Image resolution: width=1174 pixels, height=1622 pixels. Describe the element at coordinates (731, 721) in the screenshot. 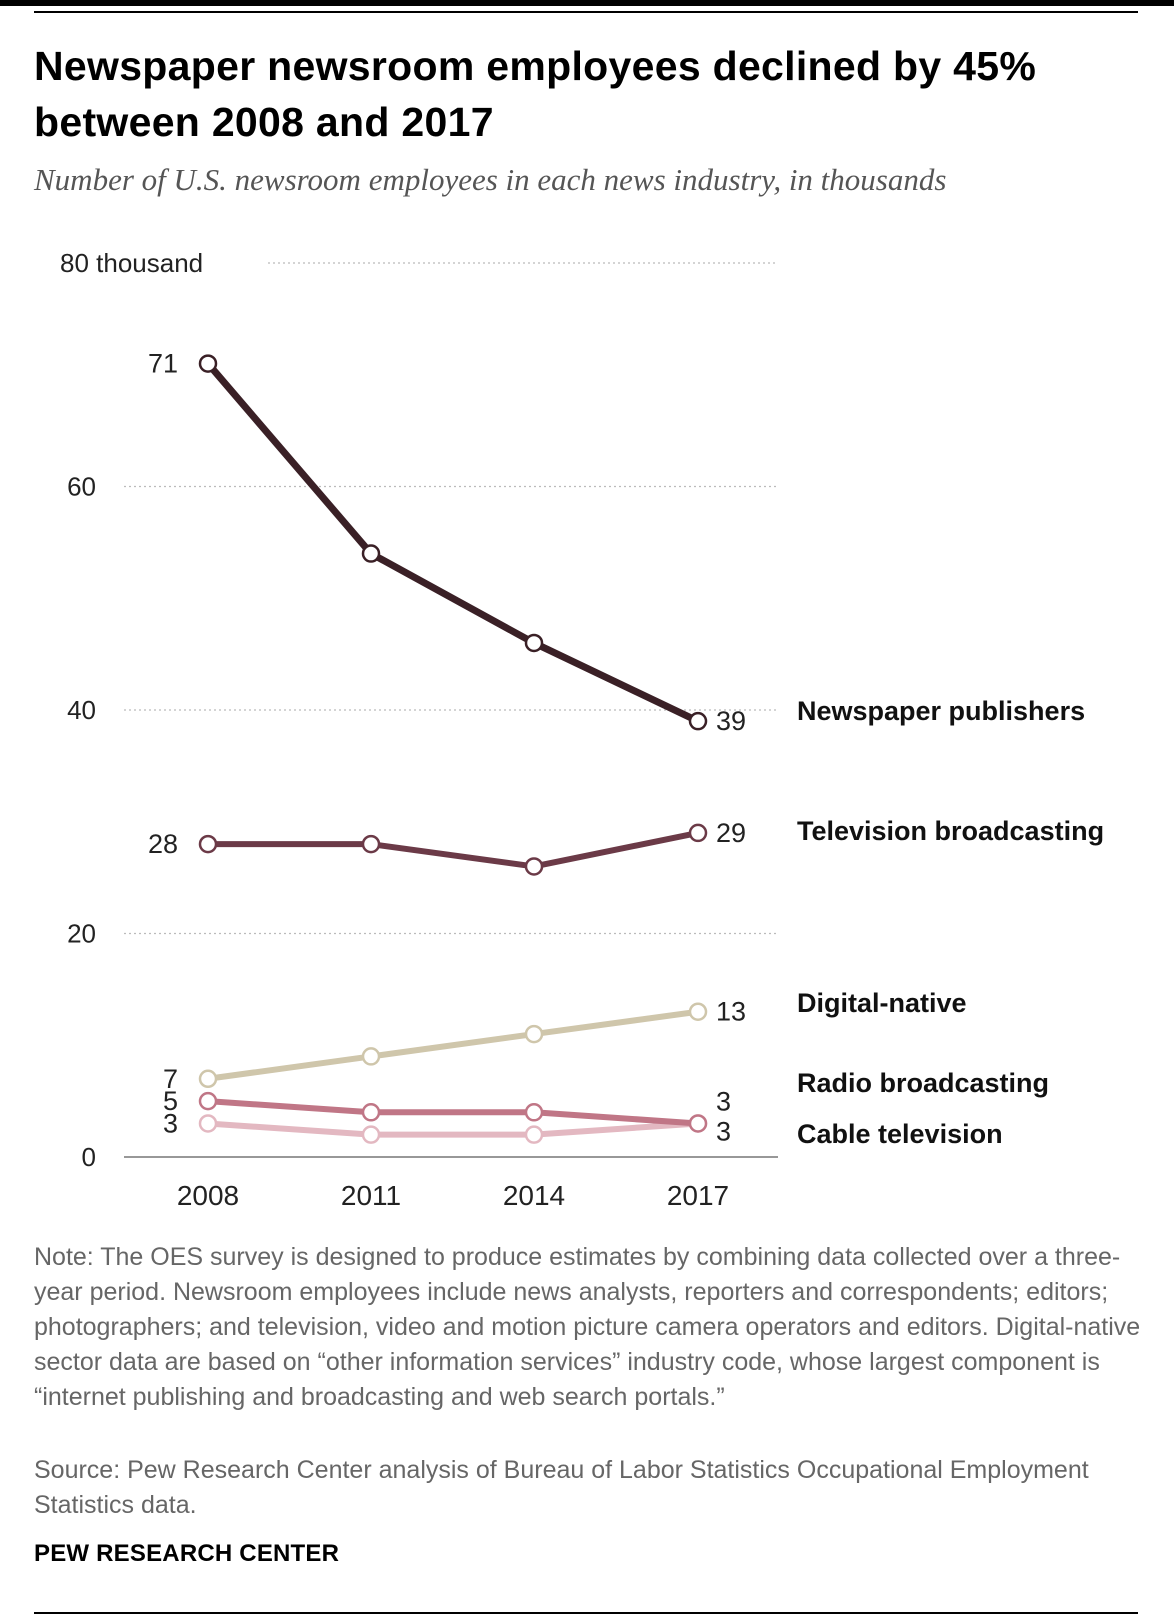

I see `end-value-label: 39` at that location.